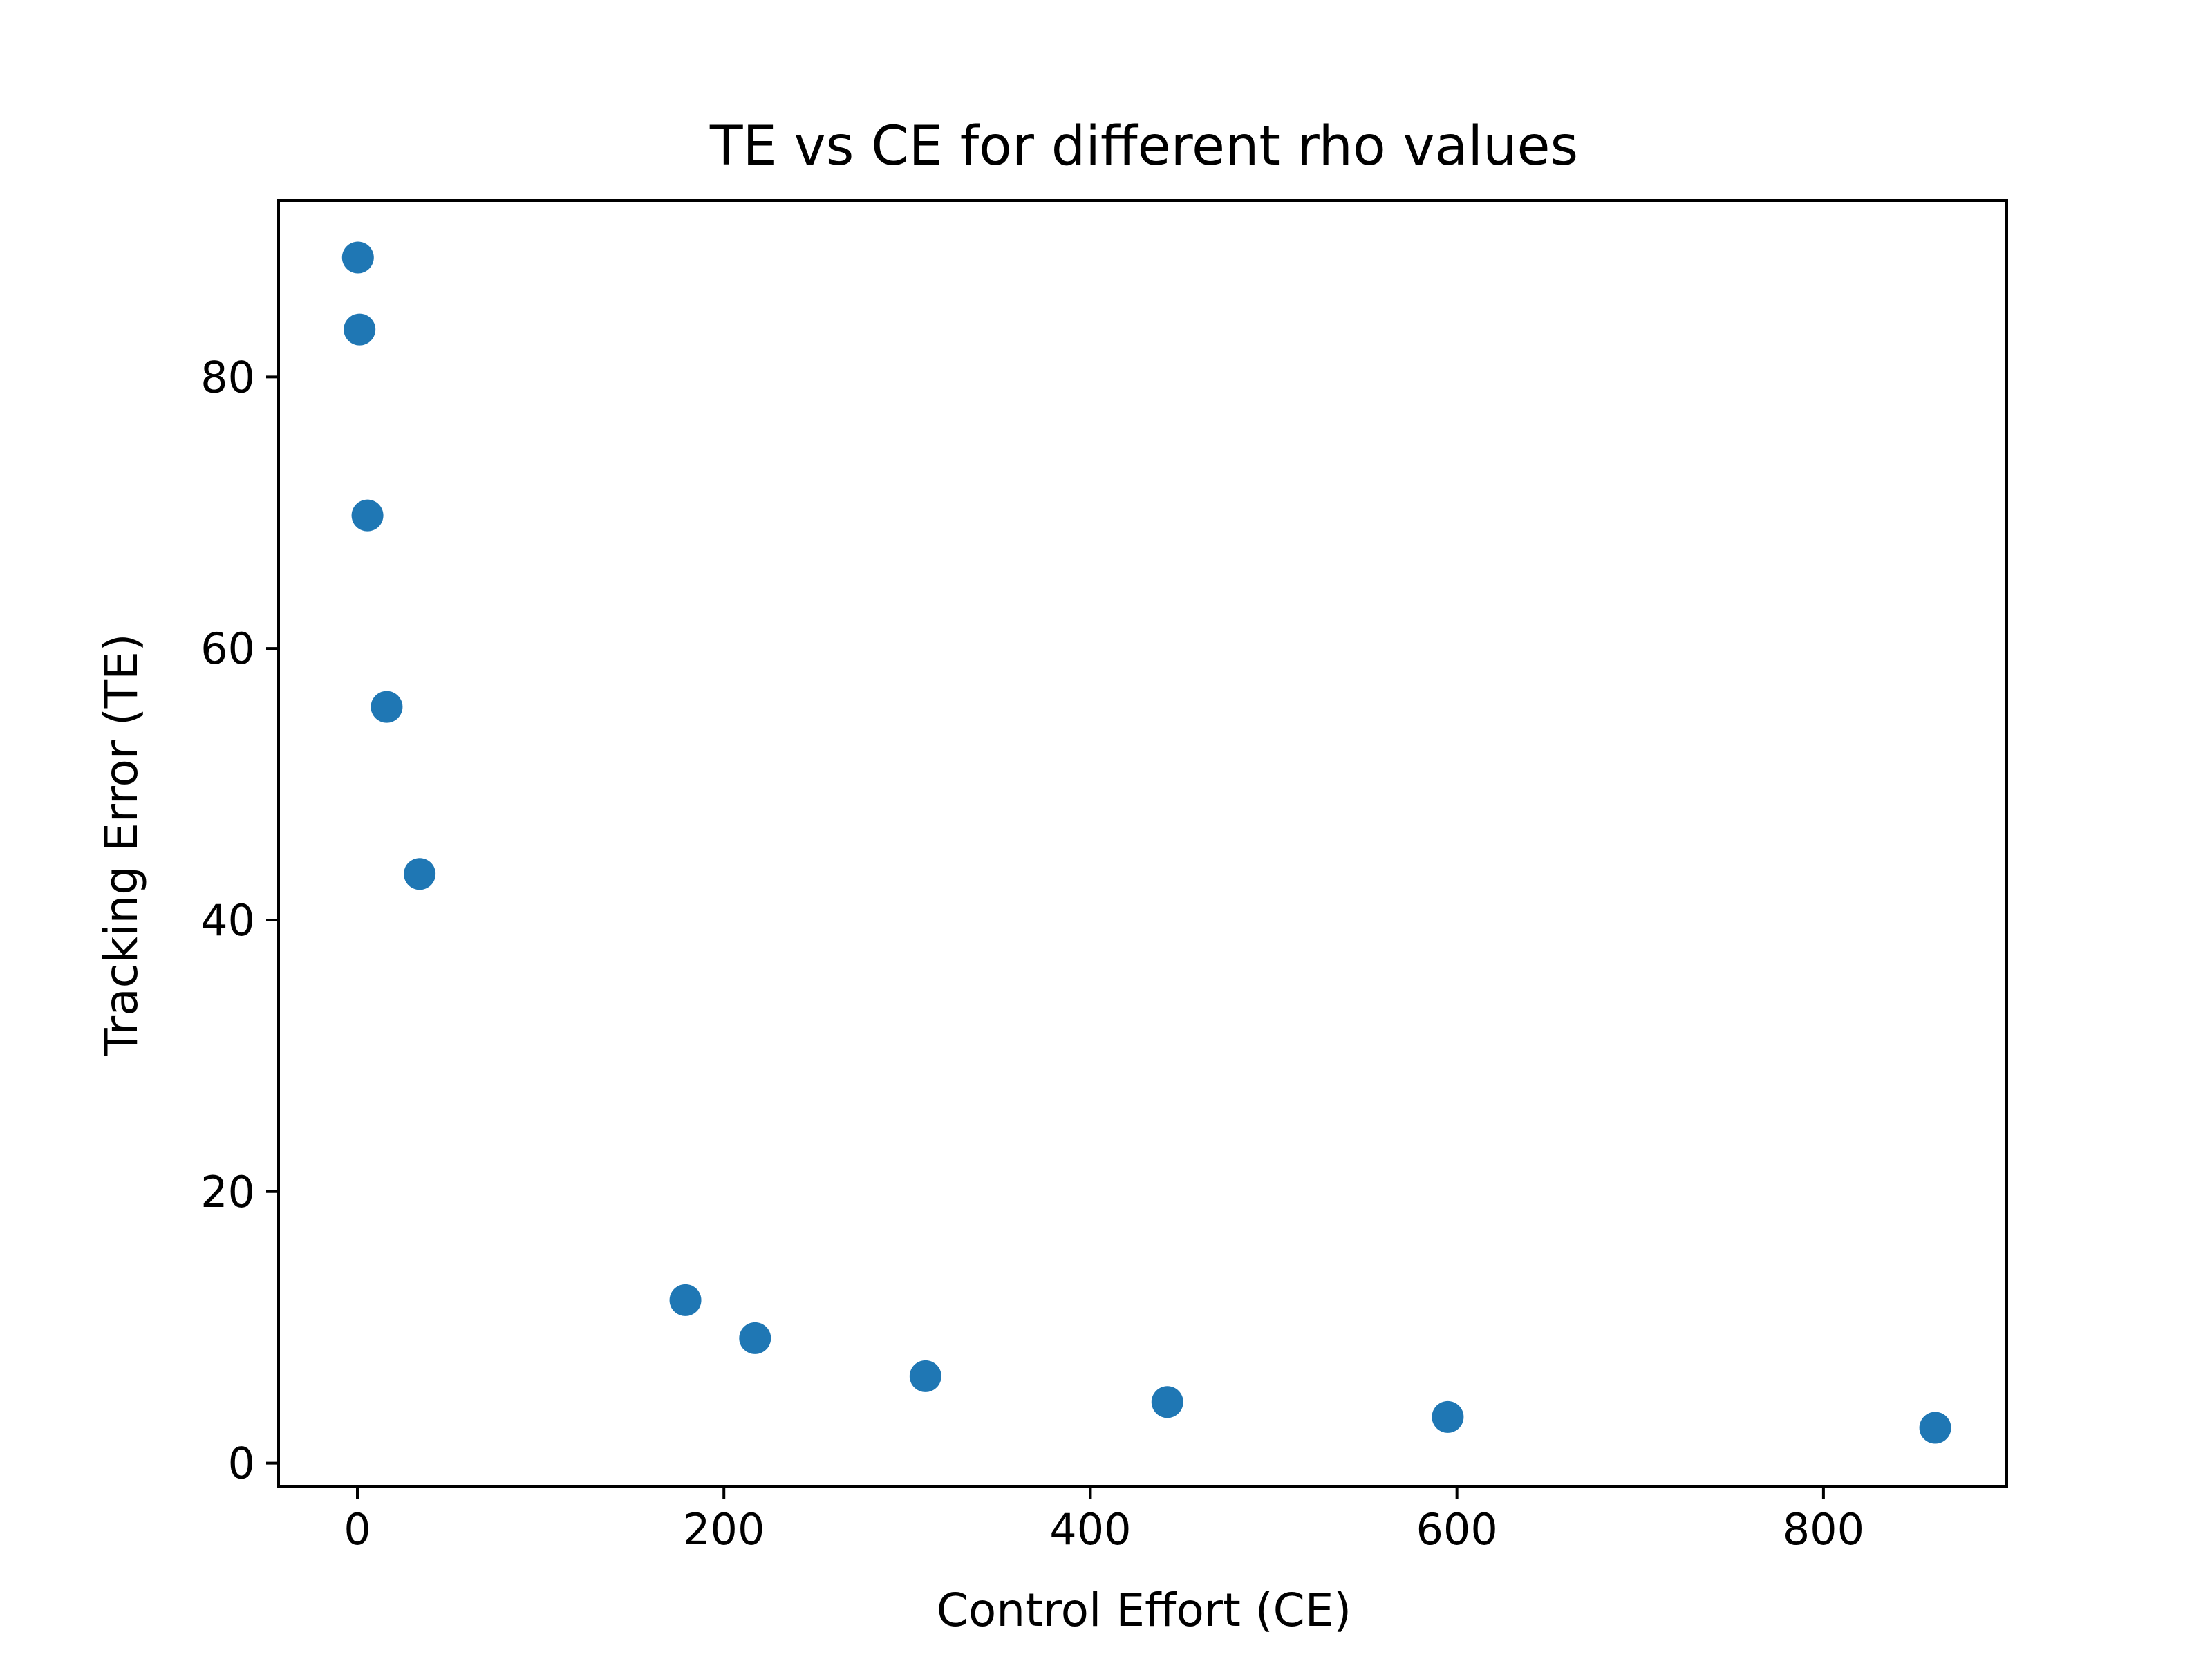  I want to click on y-tick-label: 80, so click(228, 377).